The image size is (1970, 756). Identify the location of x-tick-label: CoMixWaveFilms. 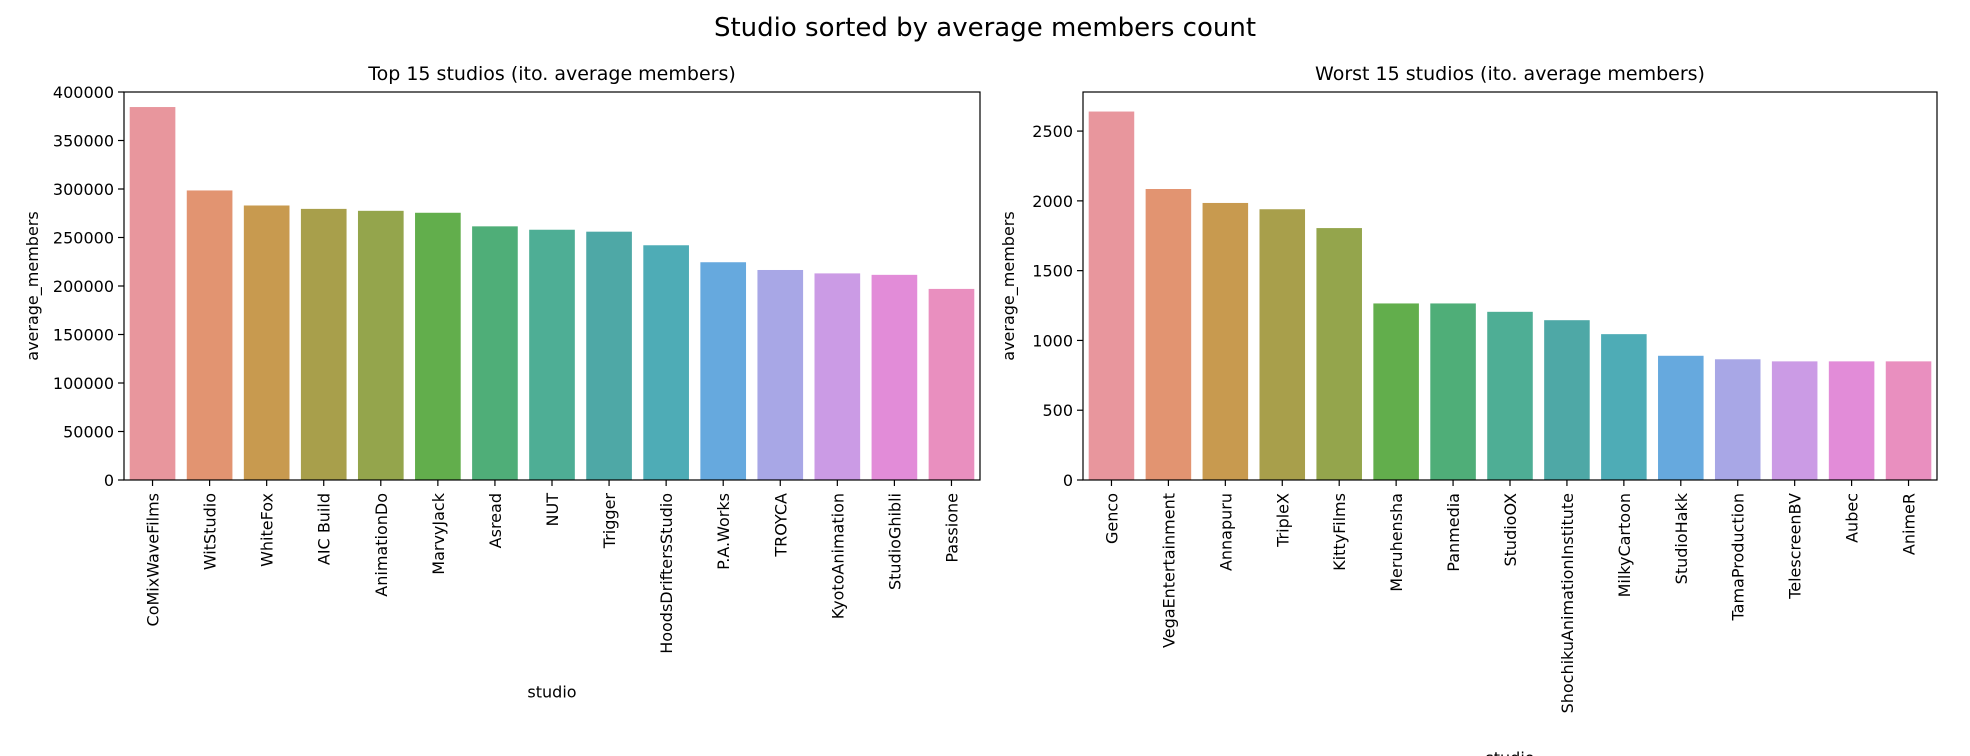
(153, 559).